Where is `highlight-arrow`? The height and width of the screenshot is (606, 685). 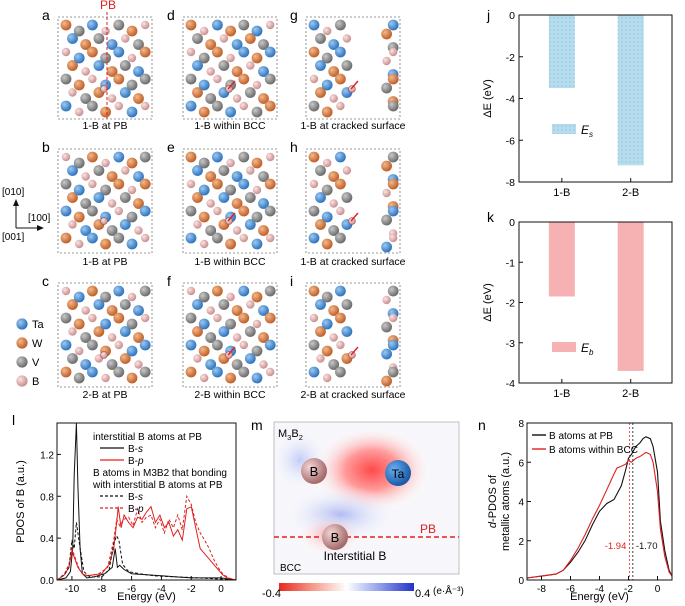
highlight-arrow is located at coordinates (231, 85).